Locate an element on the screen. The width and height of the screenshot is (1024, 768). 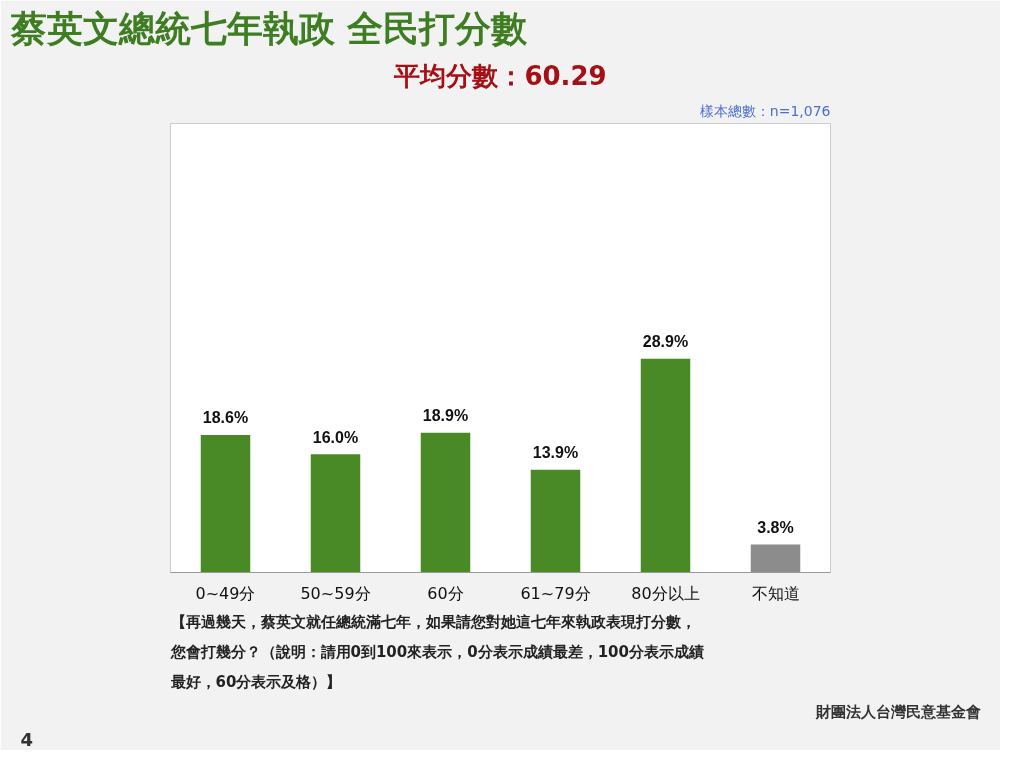
text: 4 is located at coordinates (27, 739).